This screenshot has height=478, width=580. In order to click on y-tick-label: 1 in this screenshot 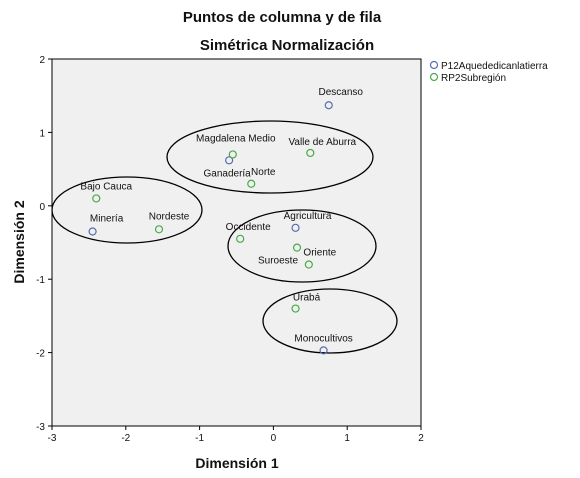, I will do `click(42, 133)`.